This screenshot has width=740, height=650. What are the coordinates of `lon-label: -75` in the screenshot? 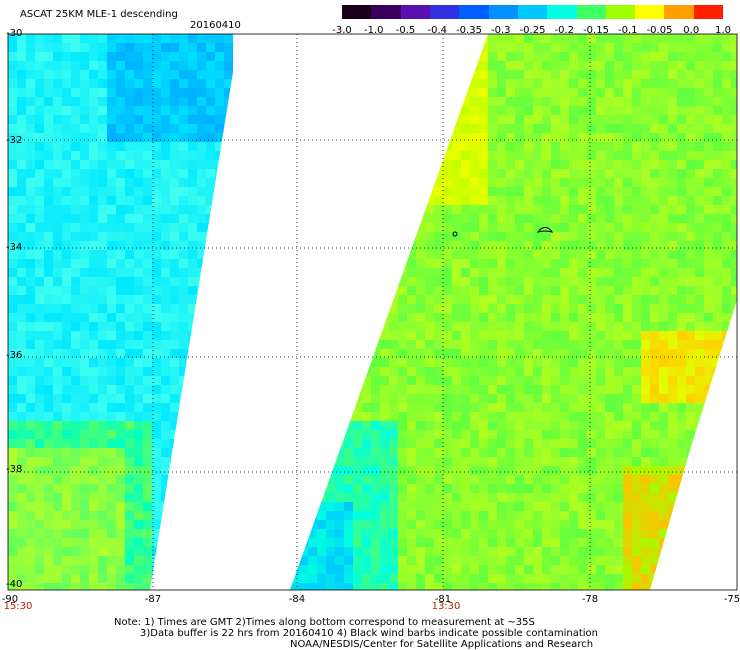 It's located at (731, 599).